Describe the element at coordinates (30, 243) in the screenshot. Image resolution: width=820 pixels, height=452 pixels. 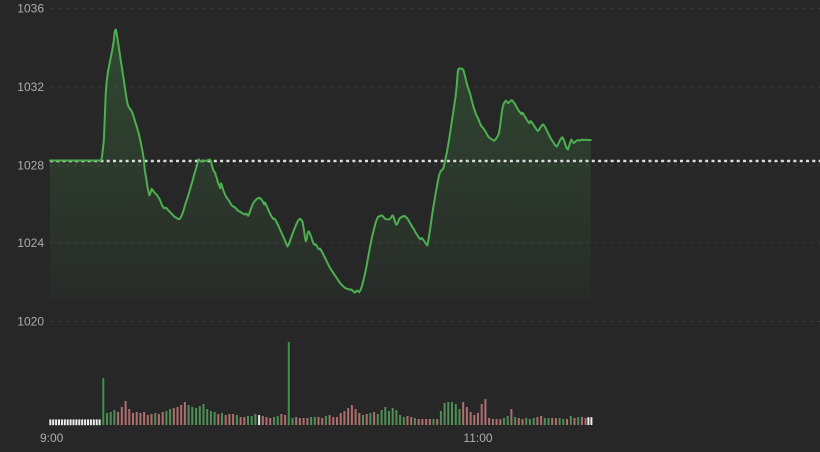
I see `svg-text: 1024` at that location.